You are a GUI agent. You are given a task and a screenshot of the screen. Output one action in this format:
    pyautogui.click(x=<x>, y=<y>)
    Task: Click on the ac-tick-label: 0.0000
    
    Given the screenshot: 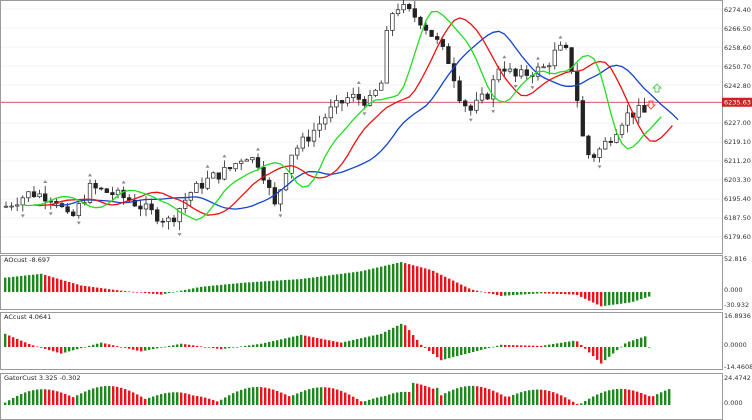 What is the action you would take?
    pyautogui.click(x=735, y=345)
    